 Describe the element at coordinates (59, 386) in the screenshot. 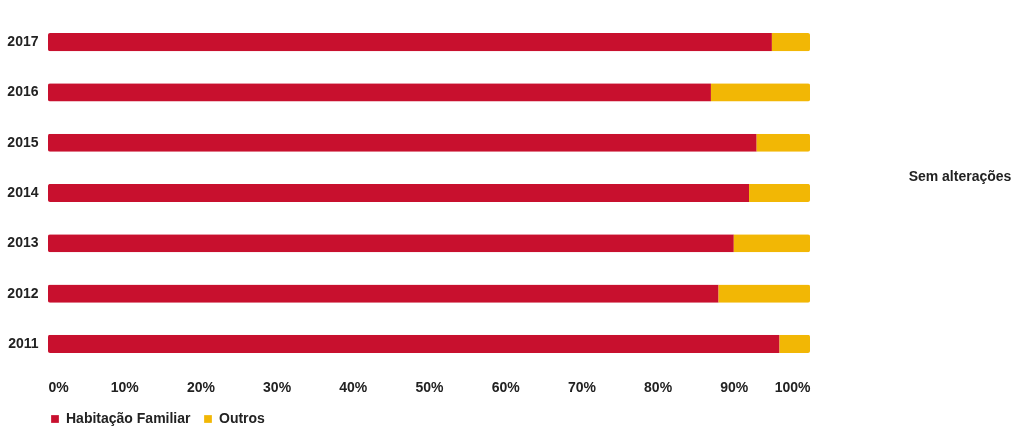

I see `x-tick-label: 0%` at that location.